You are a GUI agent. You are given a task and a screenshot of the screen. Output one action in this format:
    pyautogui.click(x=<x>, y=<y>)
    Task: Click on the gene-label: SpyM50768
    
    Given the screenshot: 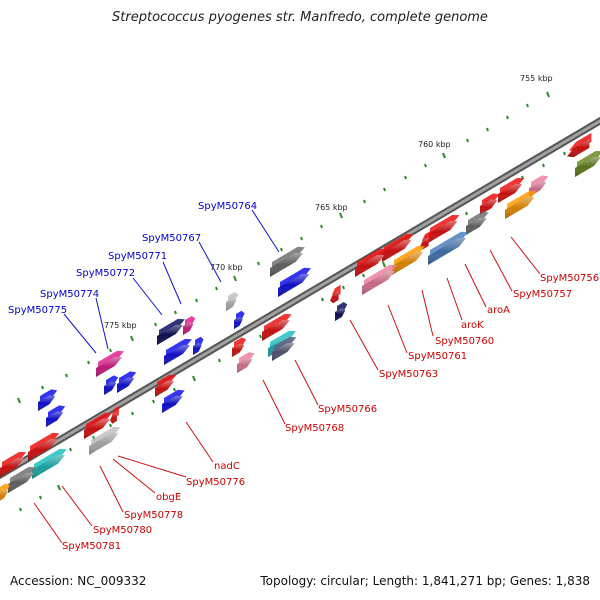 What is the action you would take?
    pyautogui.click(x=314, y=428)
    